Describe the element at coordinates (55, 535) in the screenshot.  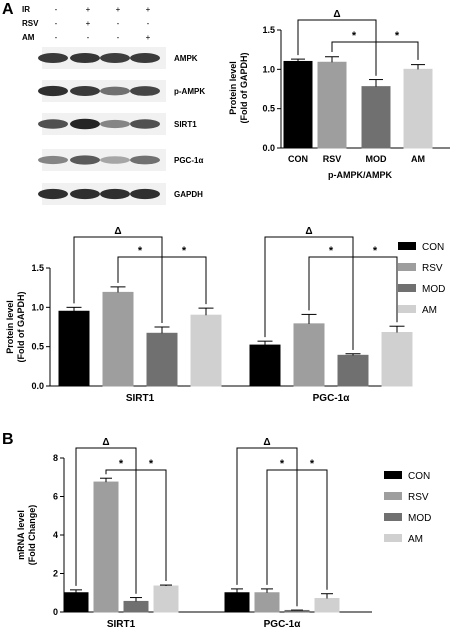
I see `y-tick-label: 4` at that location.